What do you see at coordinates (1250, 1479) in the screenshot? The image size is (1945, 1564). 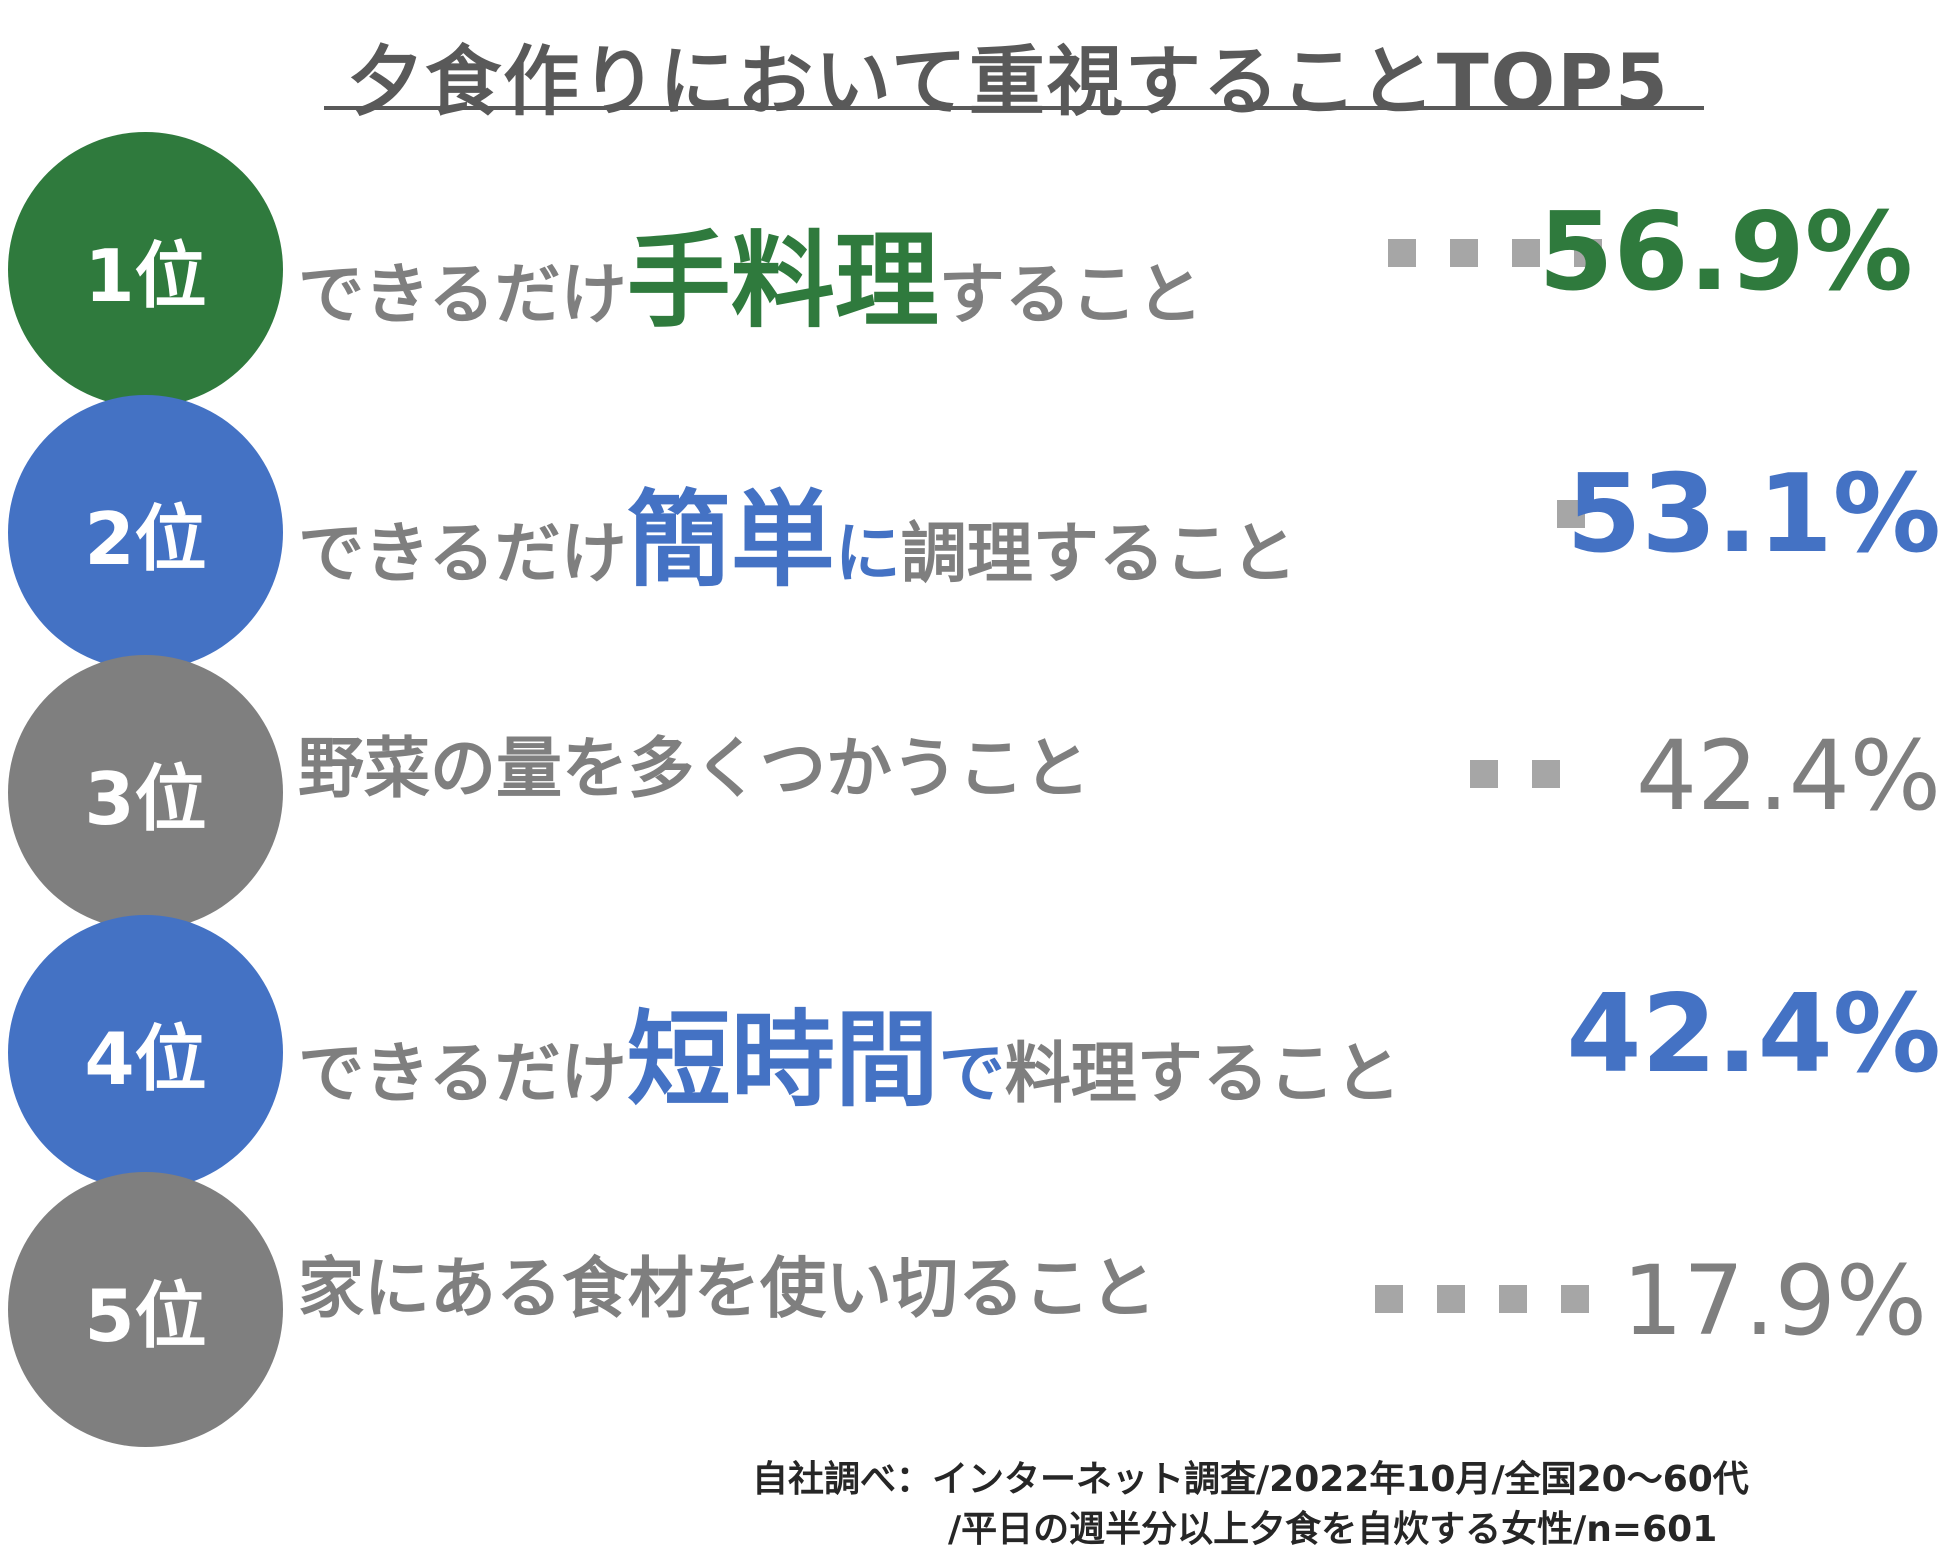 I see `source-note-line1: 自社調べ：インターネット調査/2022年10月/全国20～60代` at bounding box center [1250, 1479].